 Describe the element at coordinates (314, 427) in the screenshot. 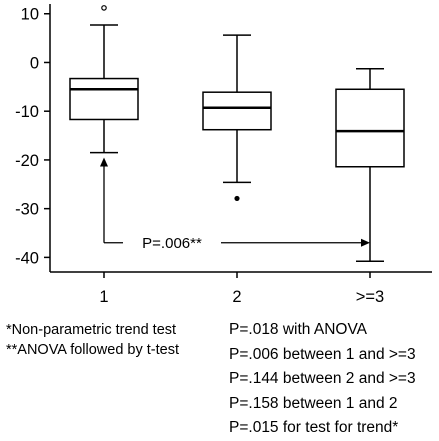

I see `pvalue-trend: P=.015 for test for trend*` at that location.